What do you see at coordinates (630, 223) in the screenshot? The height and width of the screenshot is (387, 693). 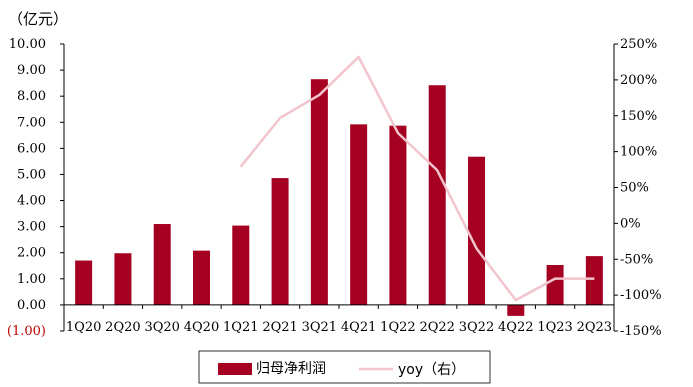 I see `right-axis-tick-label: 0%` at bounding box center [630, 223].